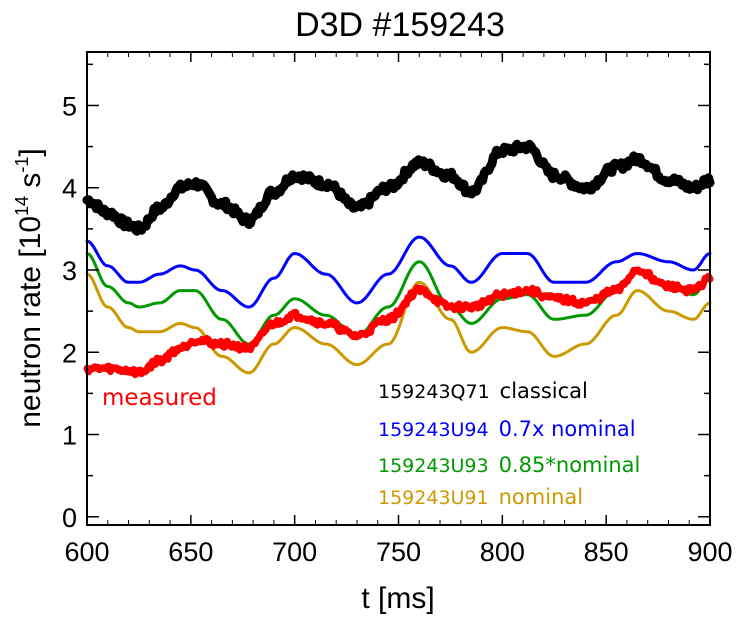  Describe the element at coordinates (567, 429) in the screenshot. I see `legend-description: 0.7x nominal` at that location.